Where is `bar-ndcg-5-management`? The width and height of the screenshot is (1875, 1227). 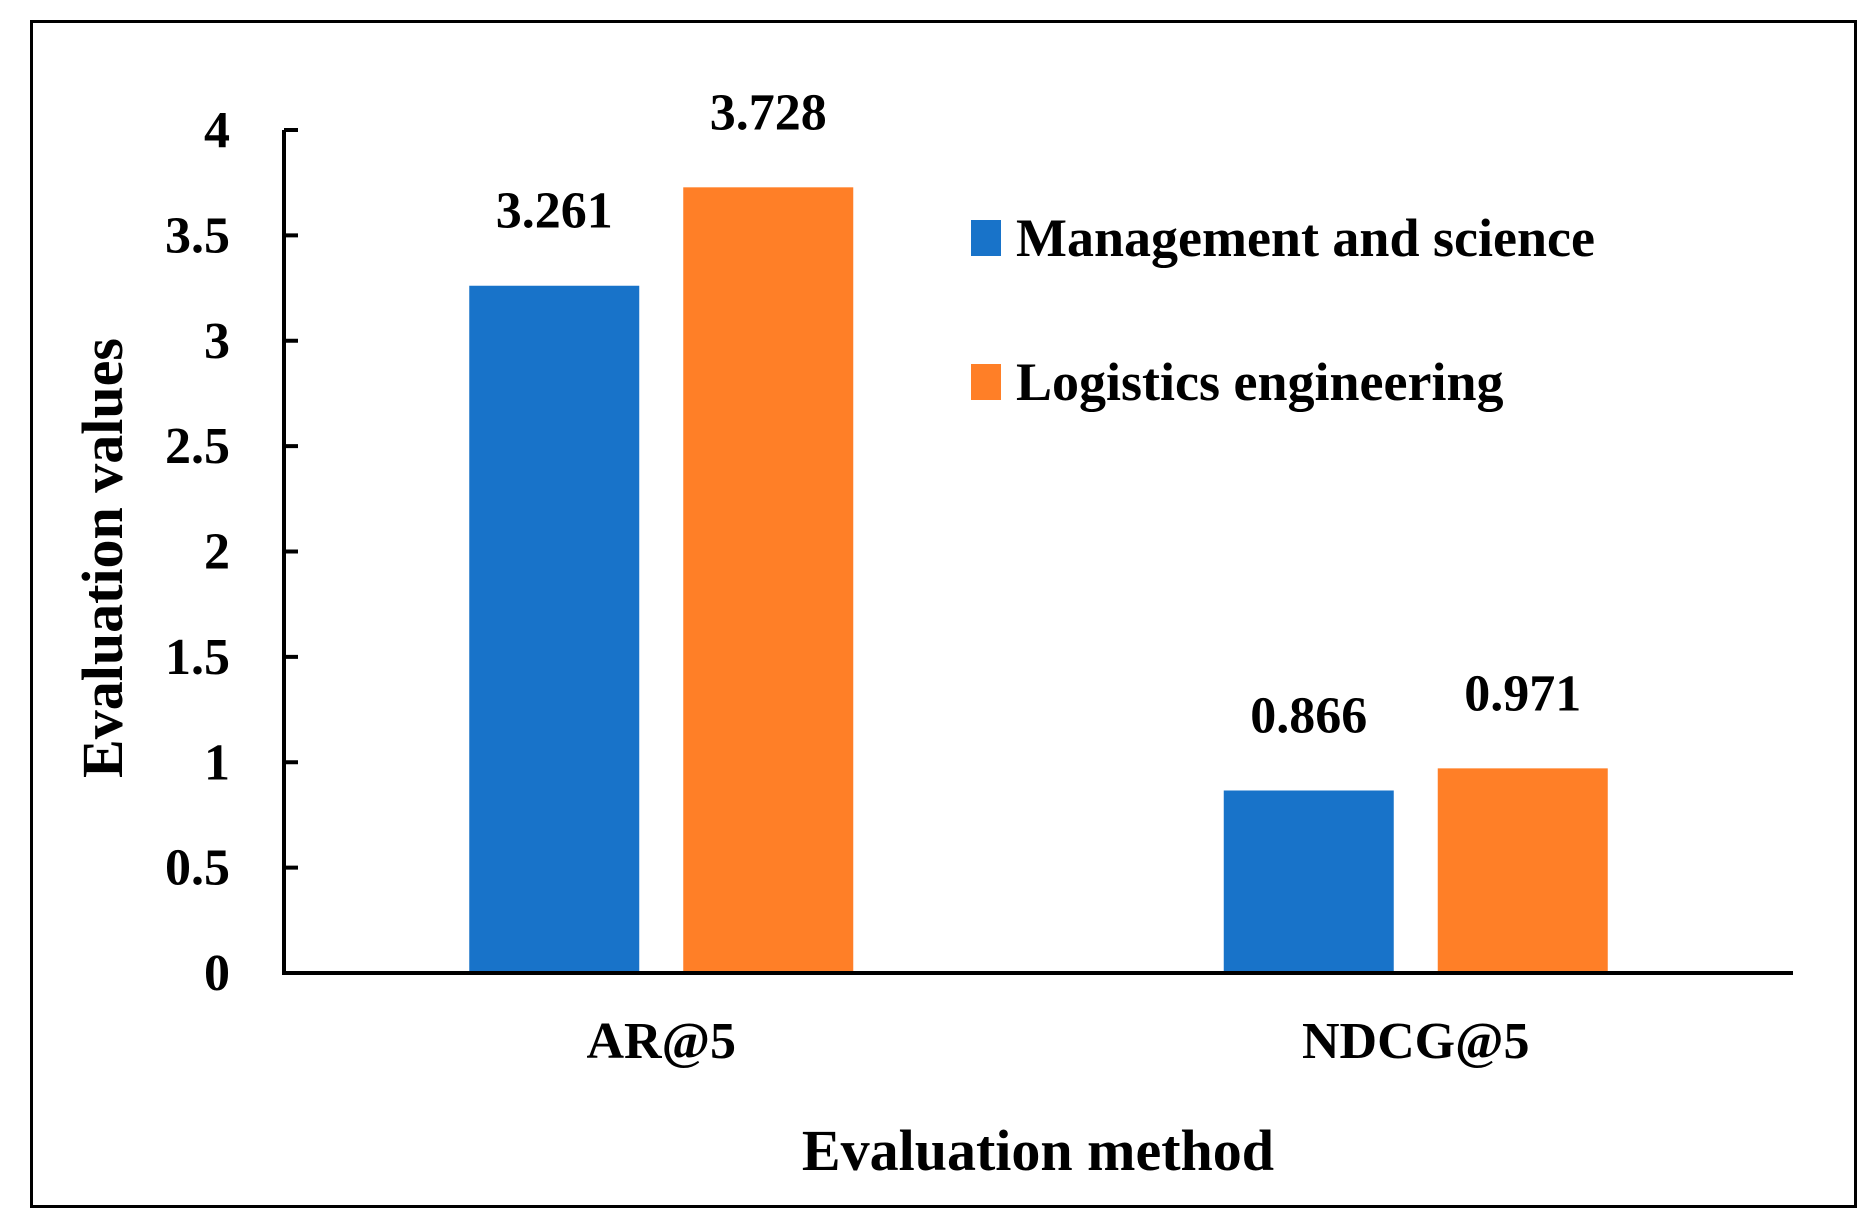
bar-ndcg-5-management is located at coordinates (1308, 881).